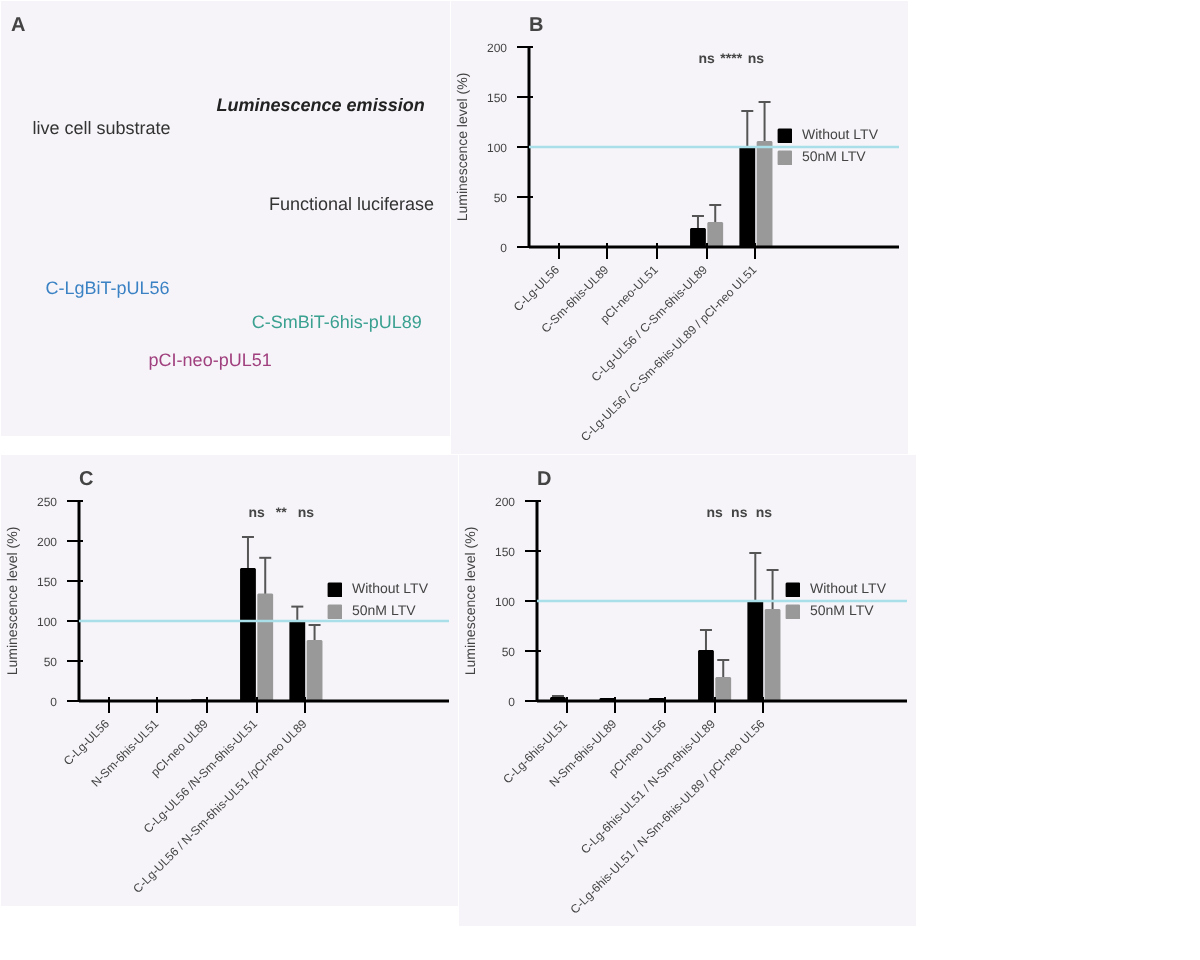 The width and height of the screenshot is (1200, 960). Describe the element at coordinates (101, 128) in the screenshot. I see `text: live cell substrate` at that location.